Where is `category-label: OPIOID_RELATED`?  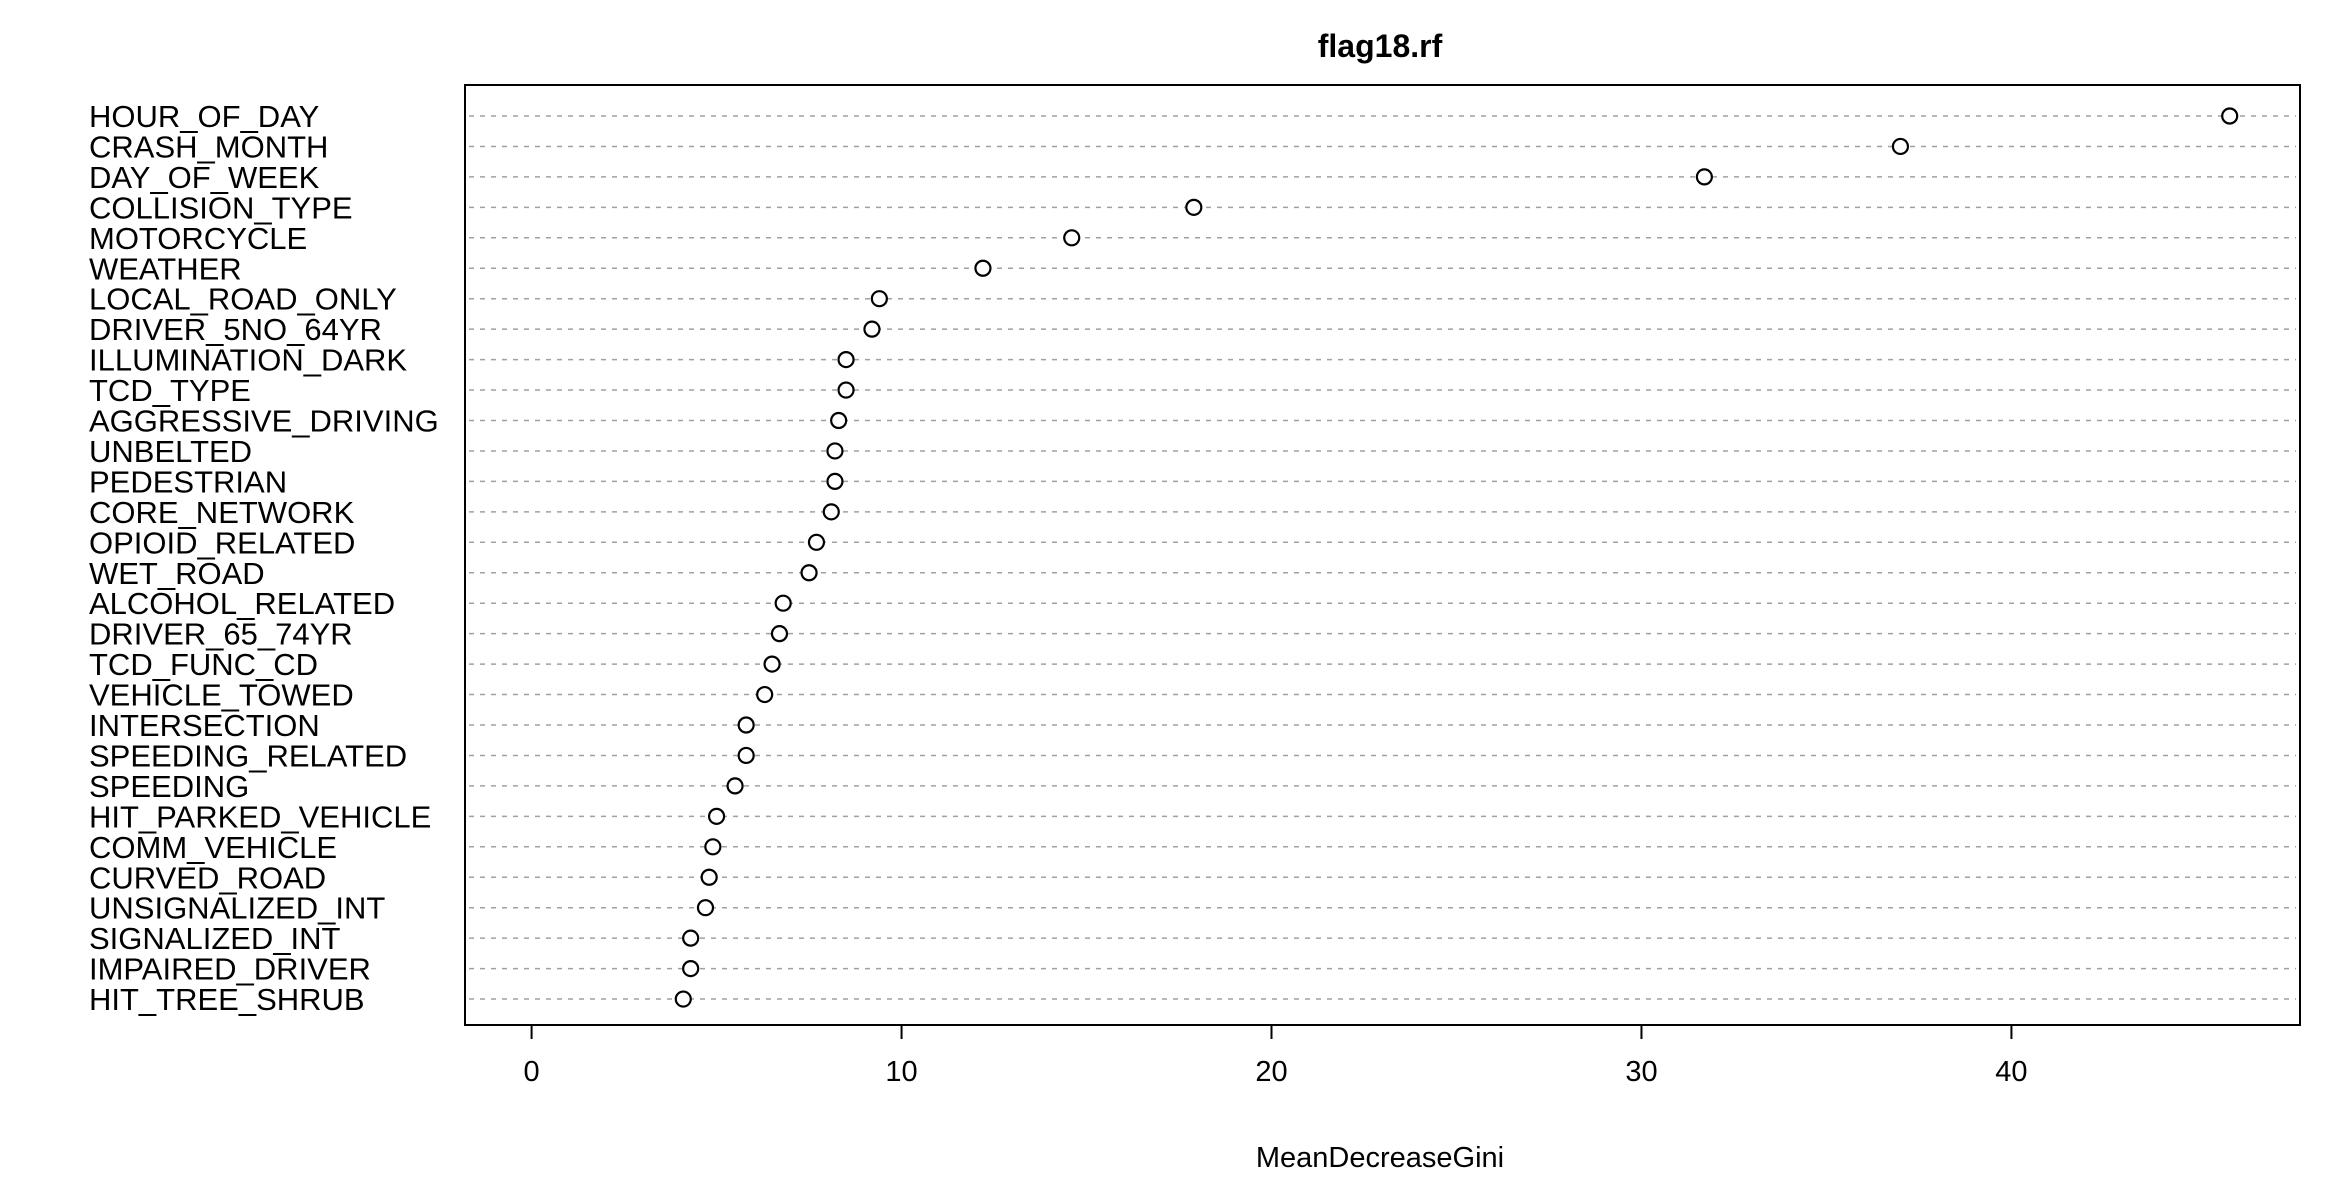 category-label: OPIOID_RELATED is located at coordinates (222, 542).